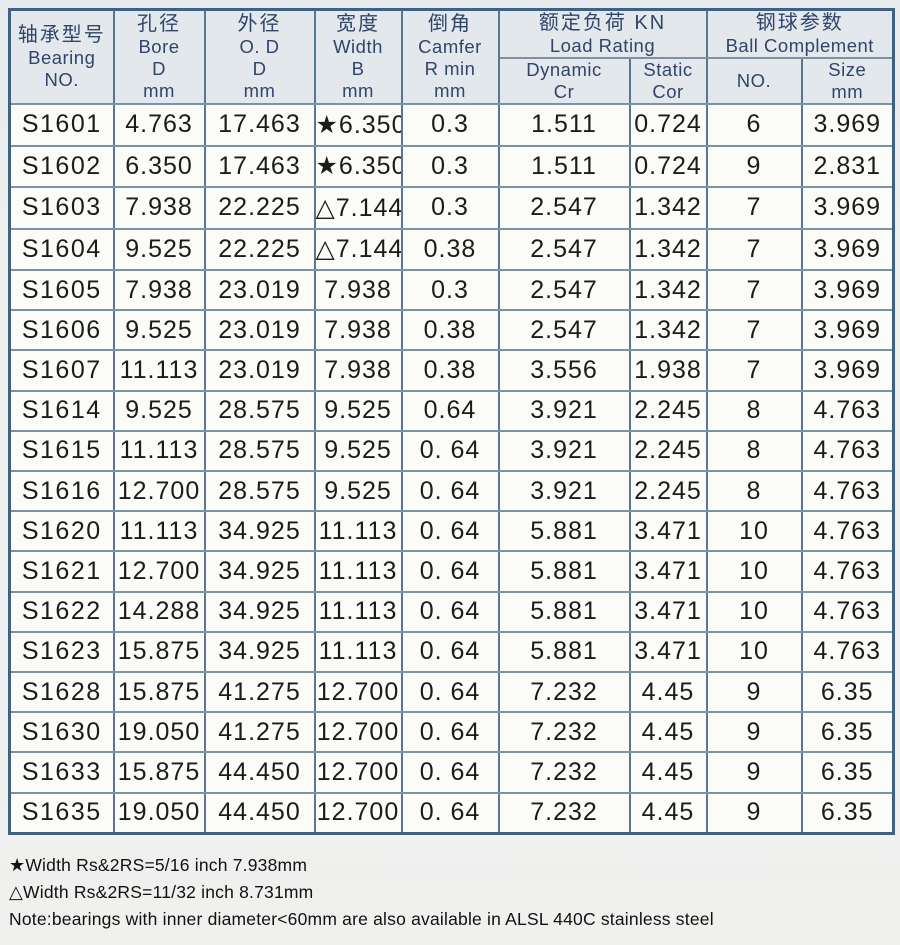 The width and height of the screenshot is (900, 945). What do you see at coordinates (259, 208) in the screenshot?
I see `spec-cell: 22.225` at bounding box center [259, 208].